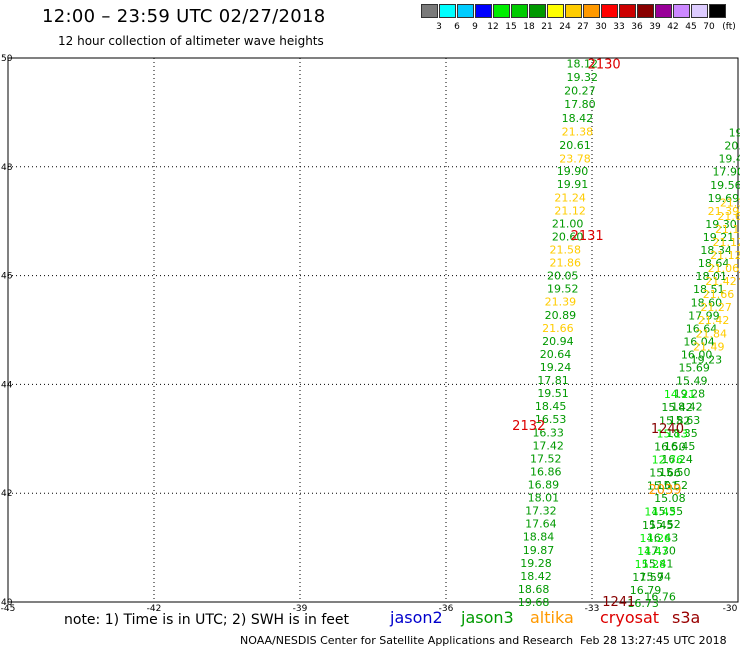 The image size is (740, 650). What do you see at coordinates (7, 277) in the screenshot?
I see `y-tick-label: 46` at bounding box center [7, 277].